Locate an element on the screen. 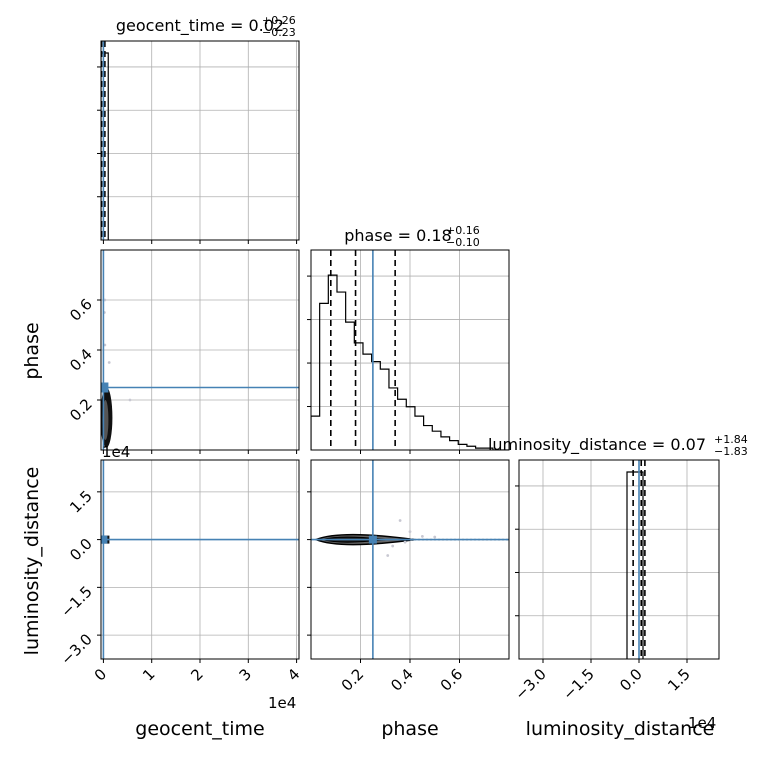 The height and width of the screenshot is (760, 760). ytick-label-lg-1: −1.5 is located at coordinates (76, 601).